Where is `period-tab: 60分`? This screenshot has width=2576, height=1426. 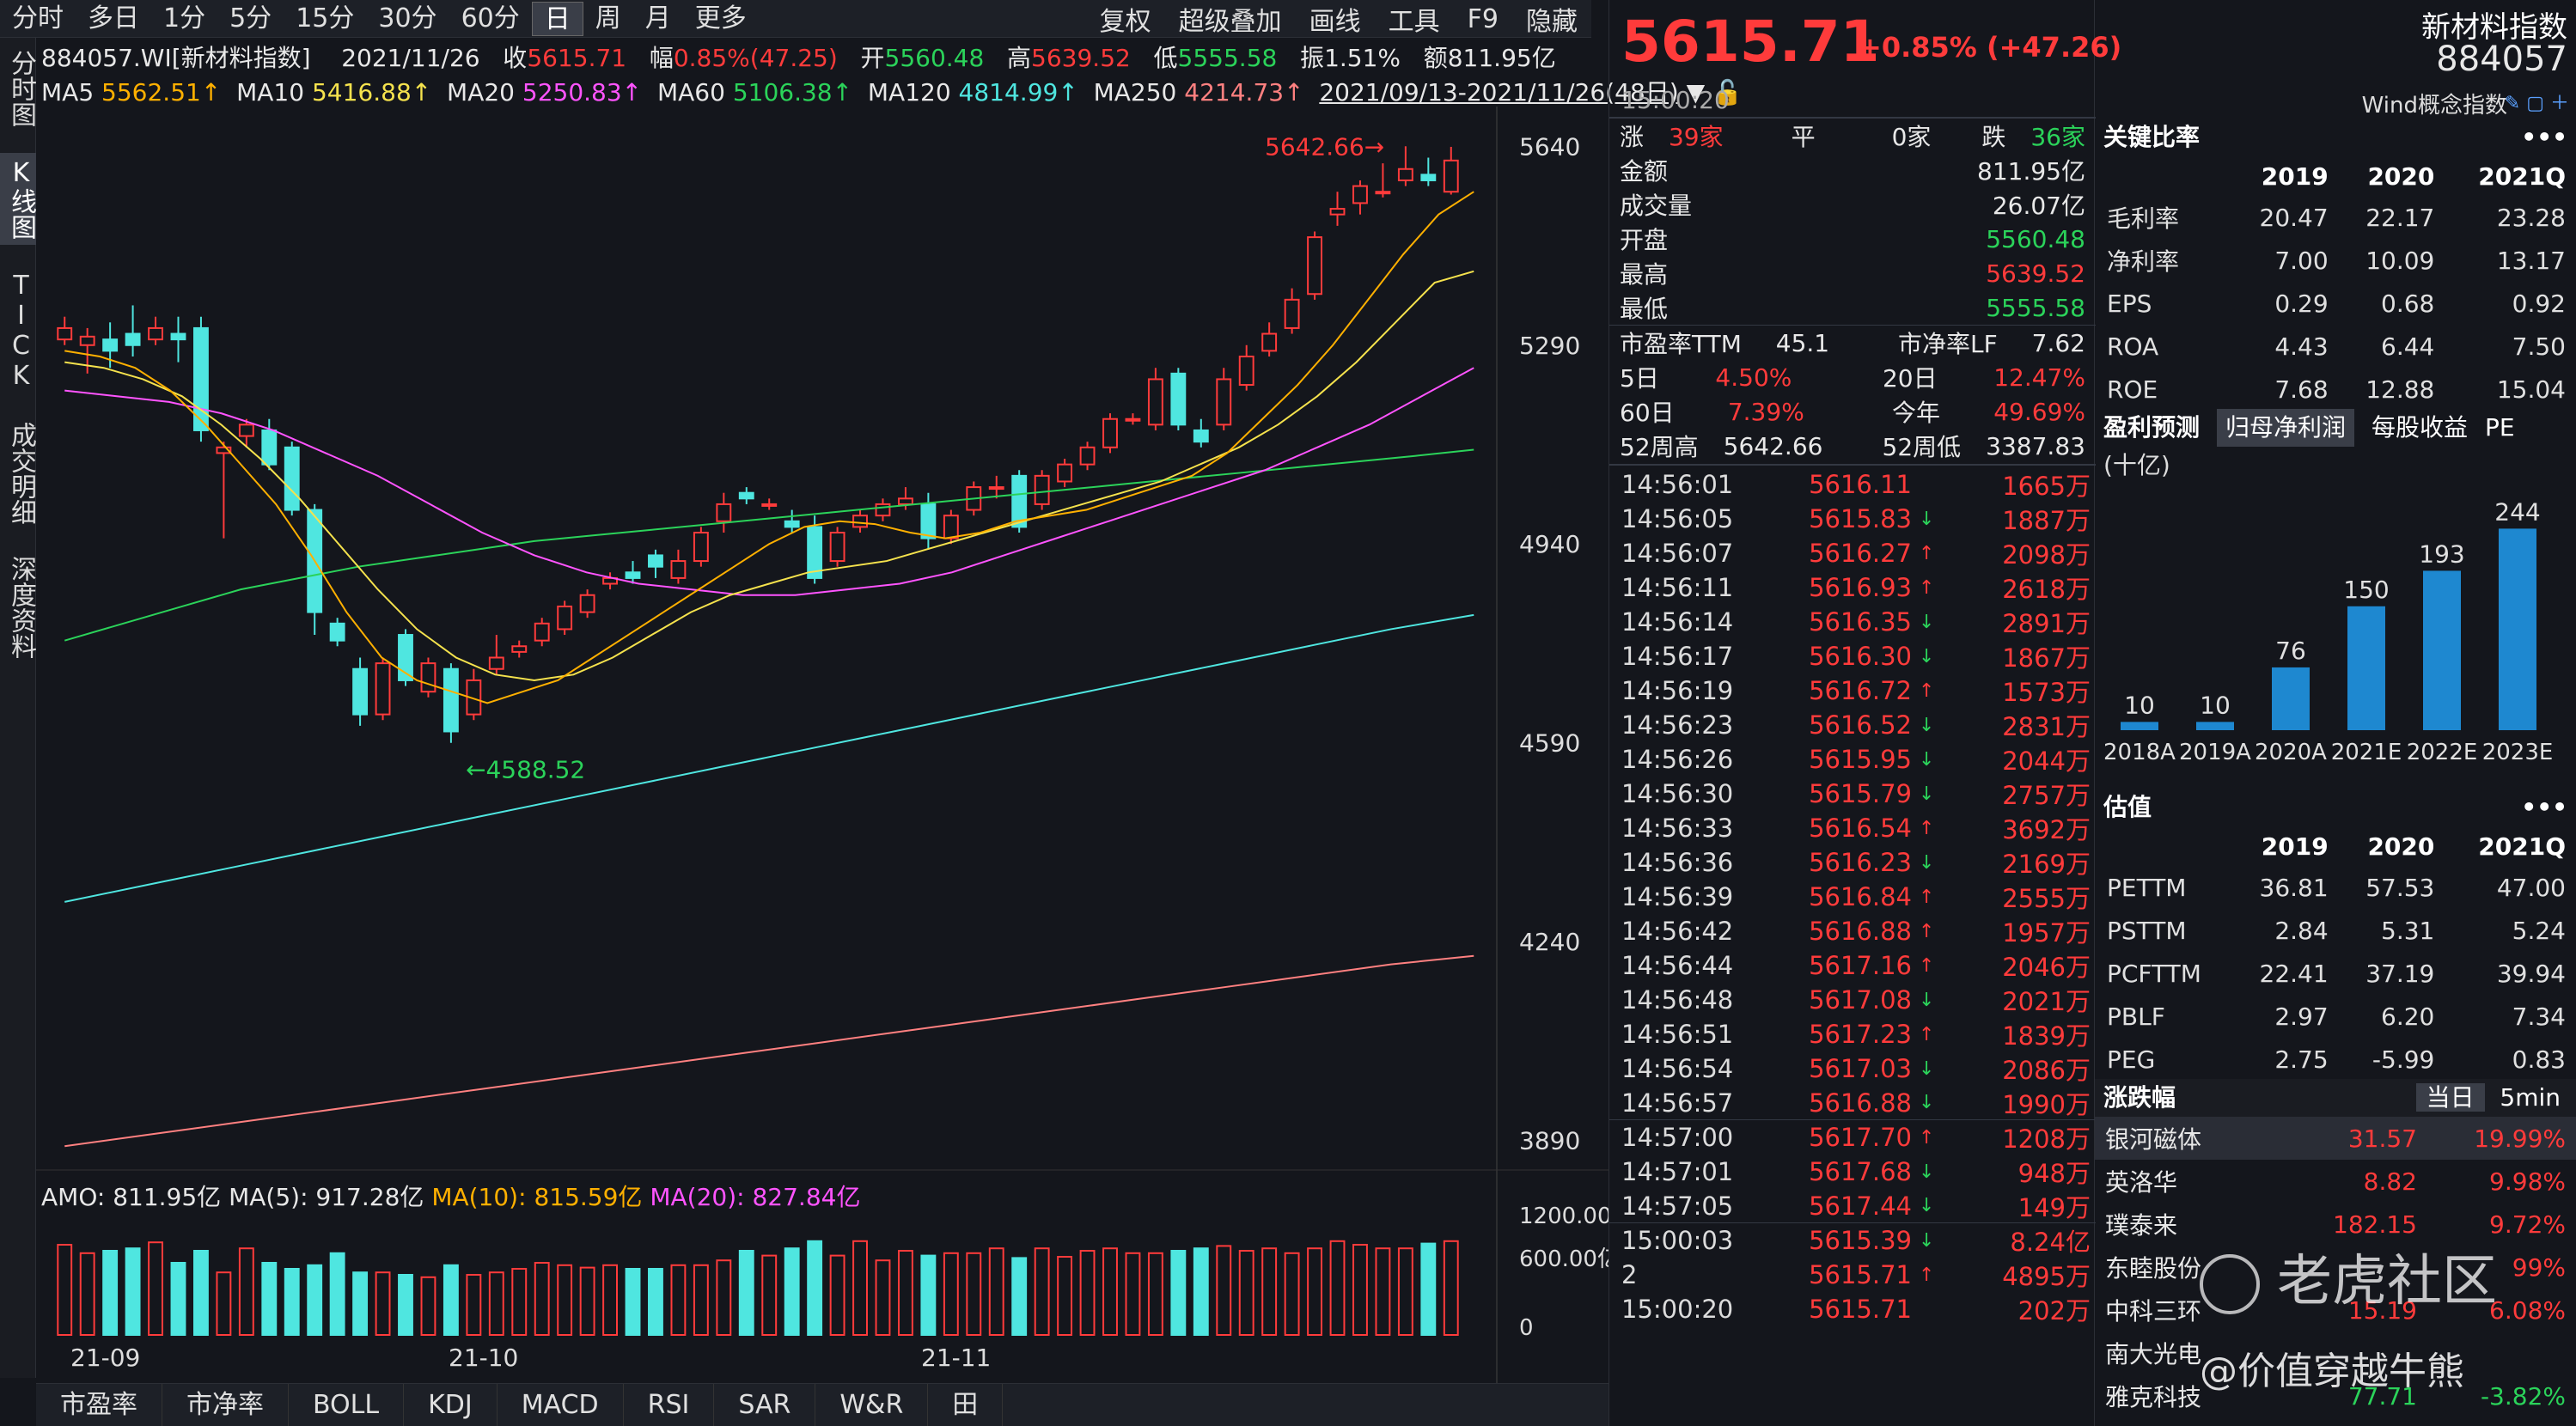
period-tab: 60分 is located at coordinates (490, 18).